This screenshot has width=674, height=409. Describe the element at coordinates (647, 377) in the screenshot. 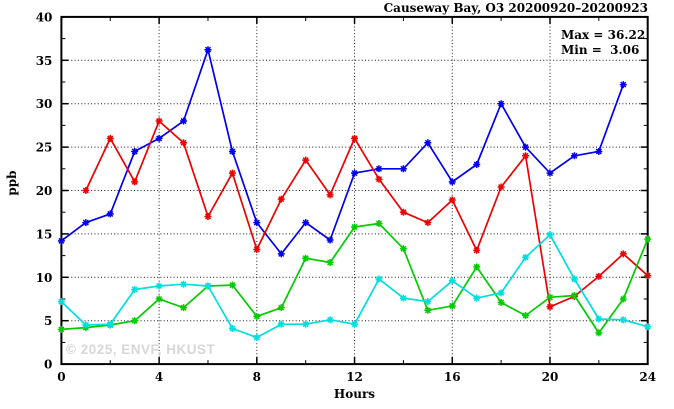

I see `x-tick-label: 24` at that location.